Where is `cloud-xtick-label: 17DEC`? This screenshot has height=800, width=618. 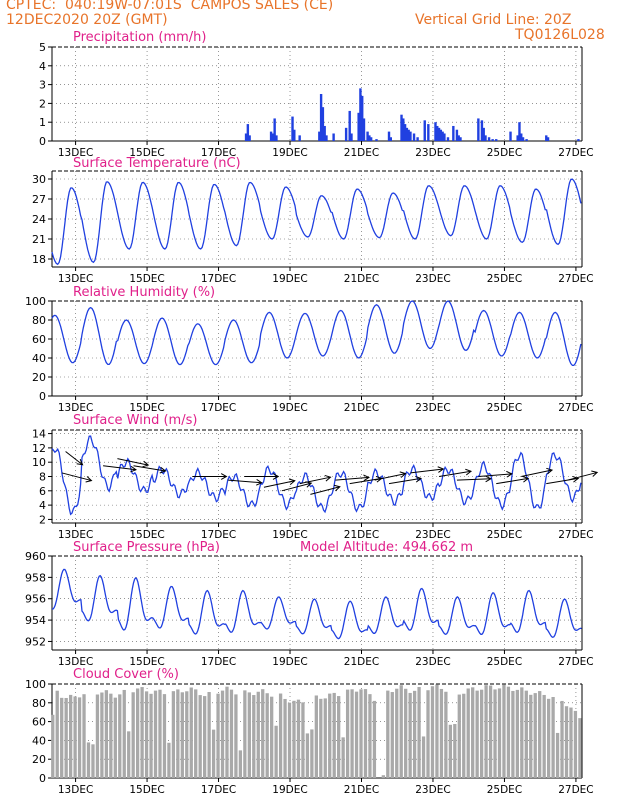
cloud-xtick-label: 17DEC is located at coordinates (218, 790).